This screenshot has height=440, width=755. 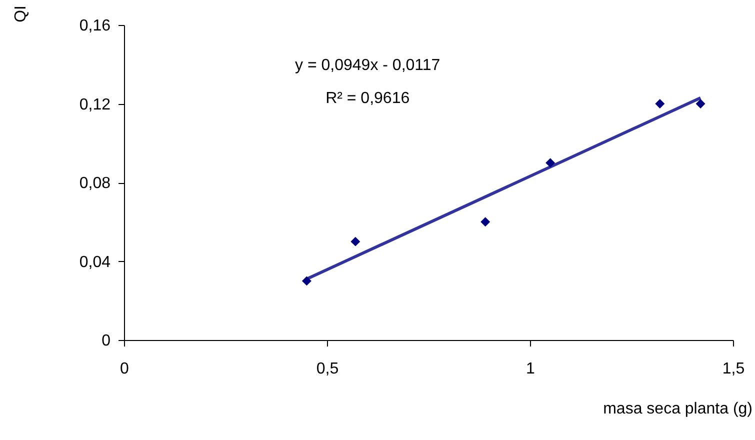 I want to click on y-tick-label: 0,08, so click(x=95, y=183).